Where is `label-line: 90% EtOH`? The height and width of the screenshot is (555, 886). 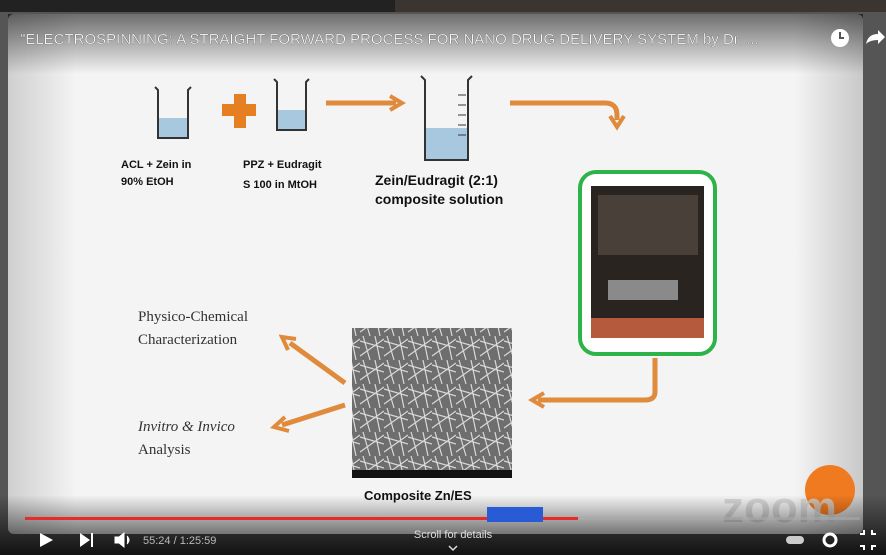
label-line: 90% EtOH is located at coordinates (147, 182).